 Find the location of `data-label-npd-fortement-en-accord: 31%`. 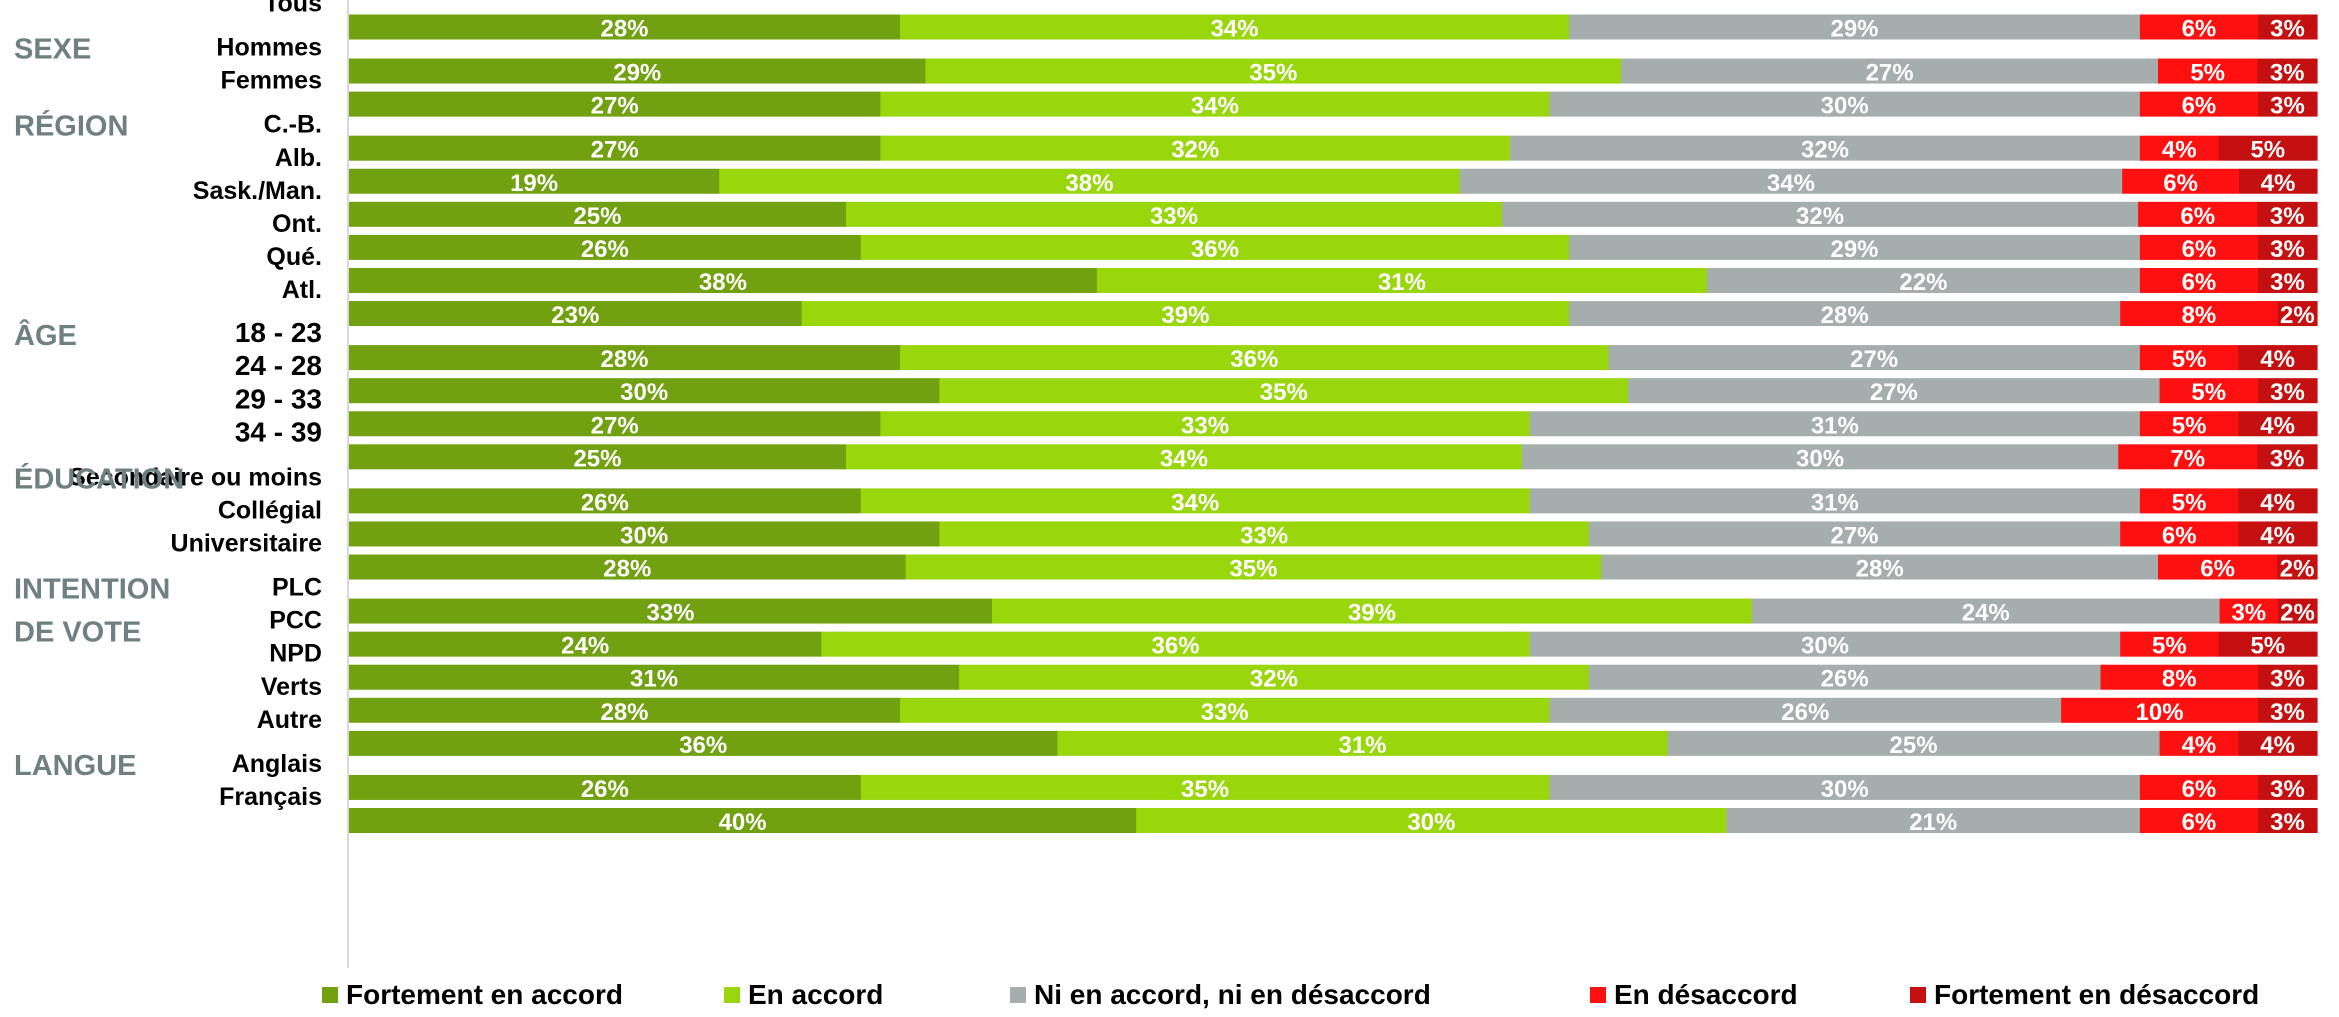

data-label-npd-fortement-en-accord: 31% is located at coordinates (654, 679).